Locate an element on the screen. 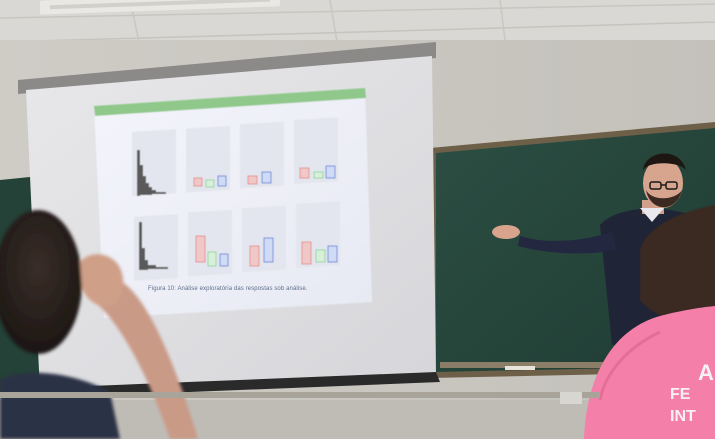  chalk-tray is located at coordinates (520, 368).